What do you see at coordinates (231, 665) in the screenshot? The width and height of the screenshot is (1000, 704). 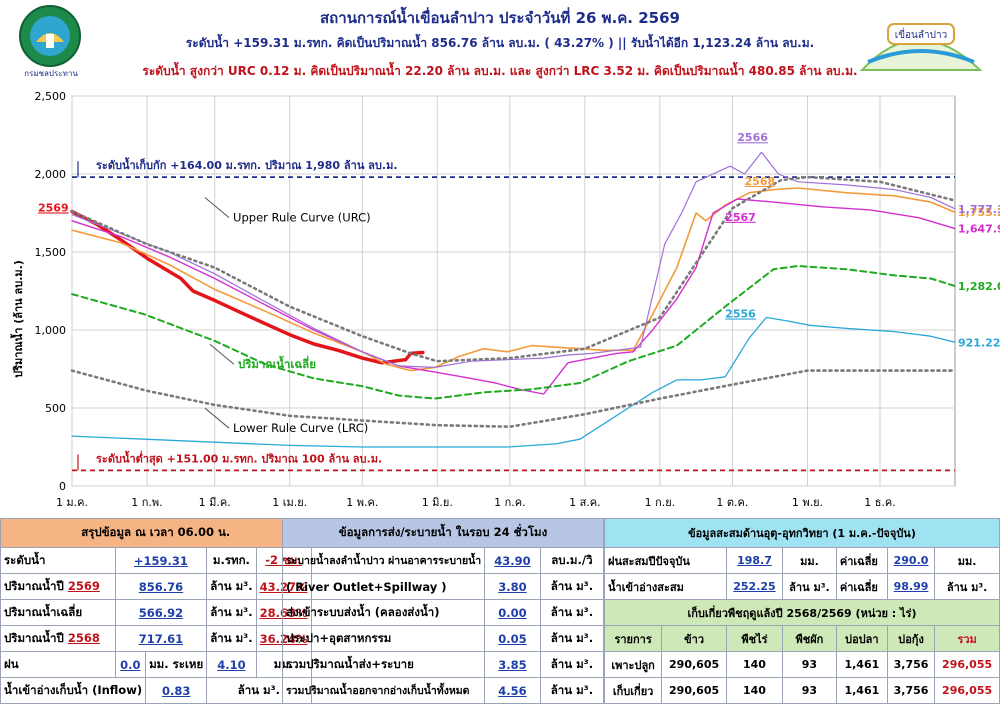 I see `summary-extra: 4.10` at bounding box center [231, 665].